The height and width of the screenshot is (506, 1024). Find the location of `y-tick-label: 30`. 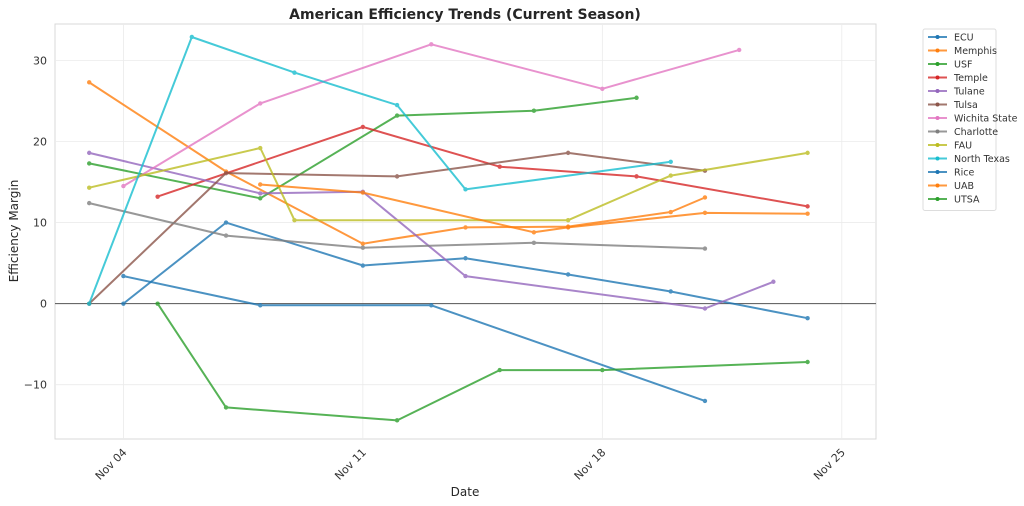

y-tick-label: 30 is located at coordinates (40, 60).